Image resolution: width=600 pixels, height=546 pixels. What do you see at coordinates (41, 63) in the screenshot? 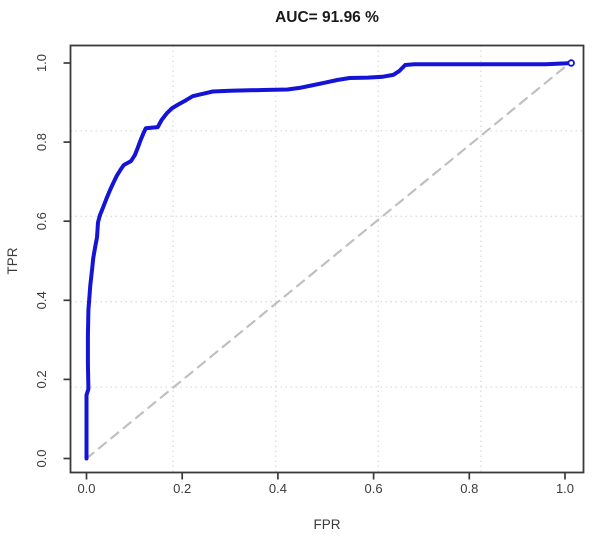
I see `y-tick-label: 1.0` at bounding box center [41, 63].